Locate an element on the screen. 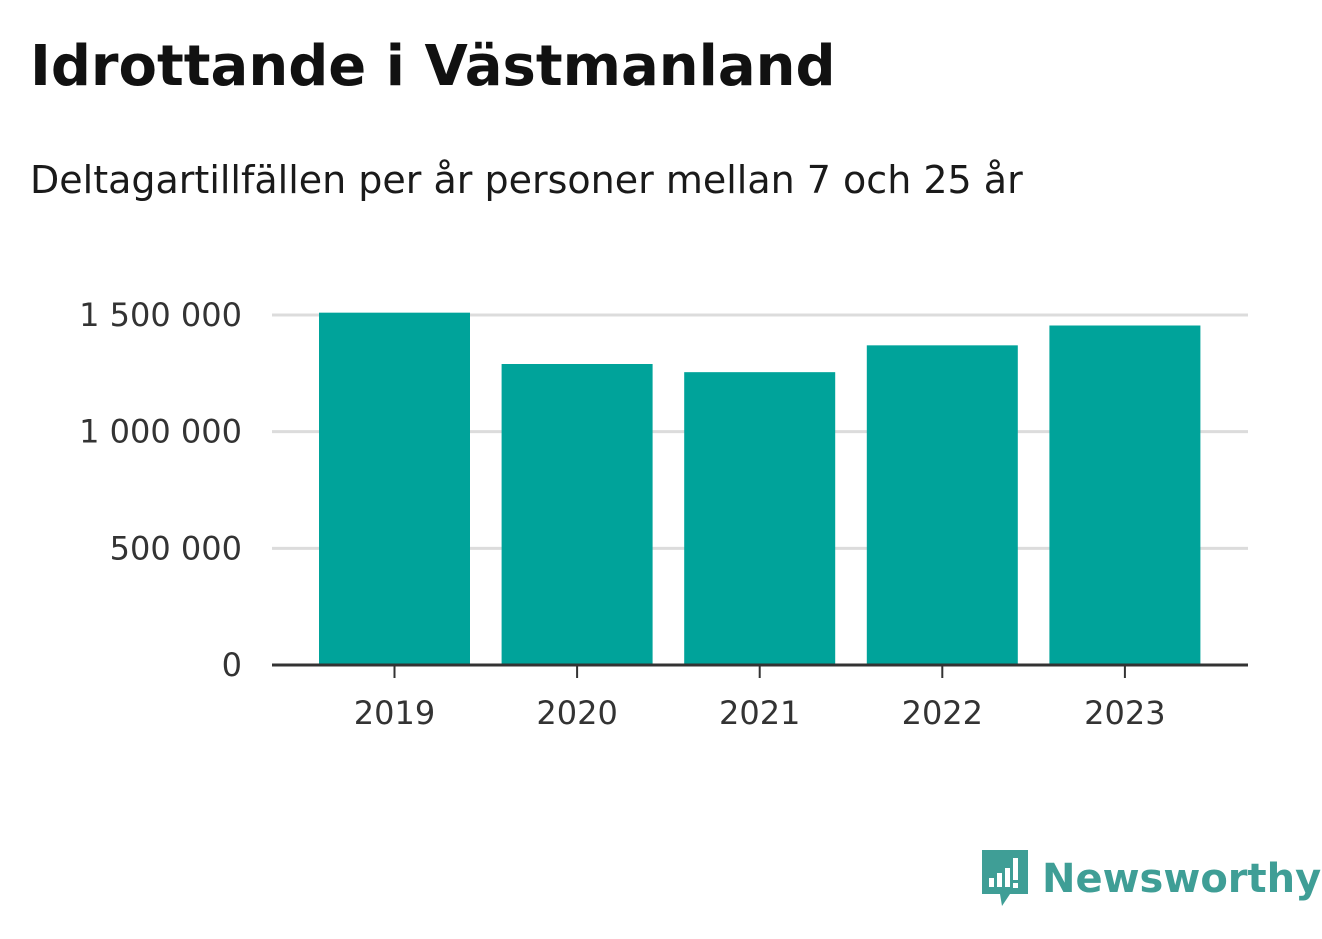 This screenshot has width=1322, height=939. newsworthy-logo-icon is located at coordinates (1005, 878).